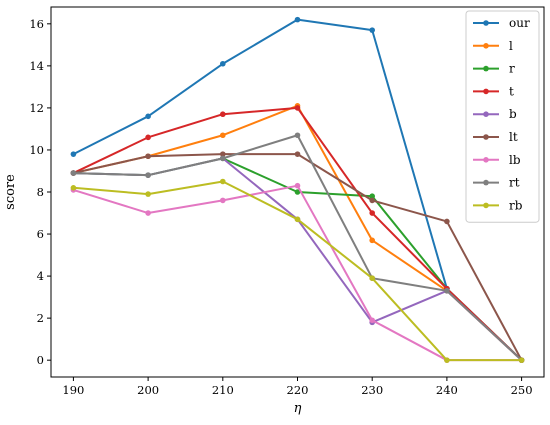 The width and height of the screenshot is (550, 425). I want to click on y-tick-label: 6, so click(40, 234).